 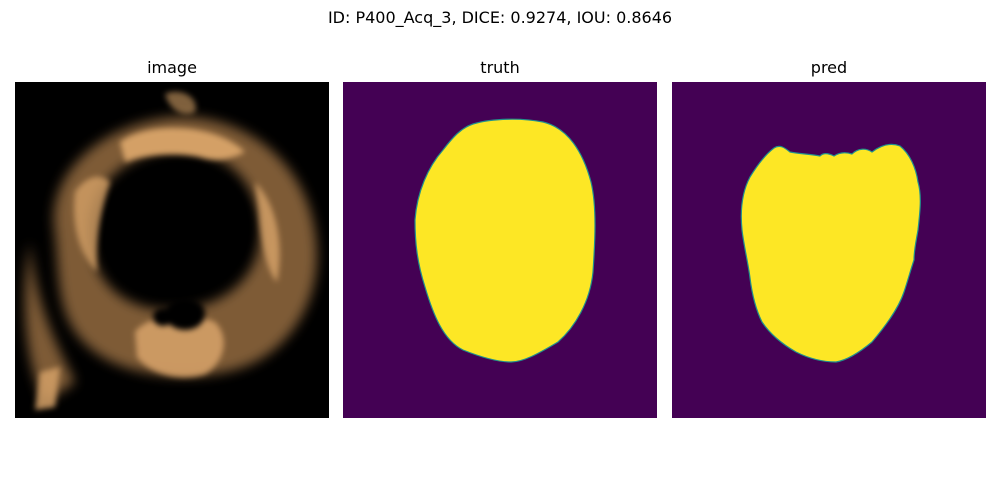 I want to click on panel-title-image: image, so click(x=172, y=67).